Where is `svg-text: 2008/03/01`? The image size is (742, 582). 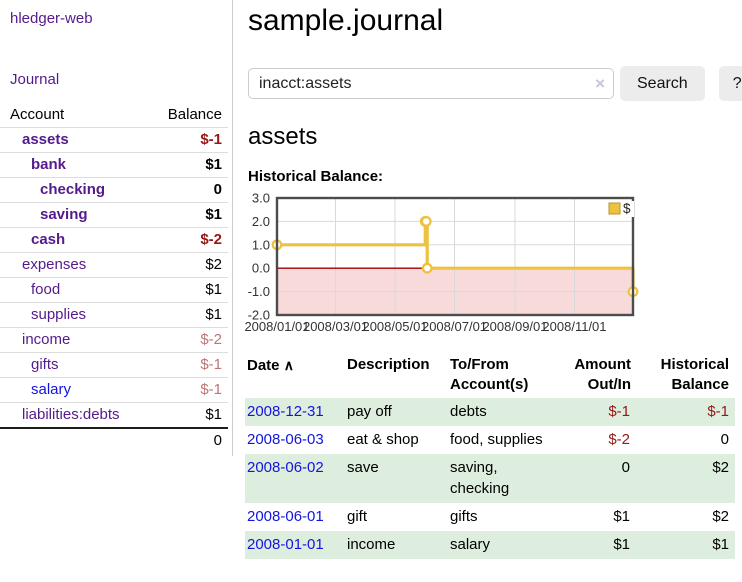
svg-text: 2008/03/01 is located at coordinates (335, 326).